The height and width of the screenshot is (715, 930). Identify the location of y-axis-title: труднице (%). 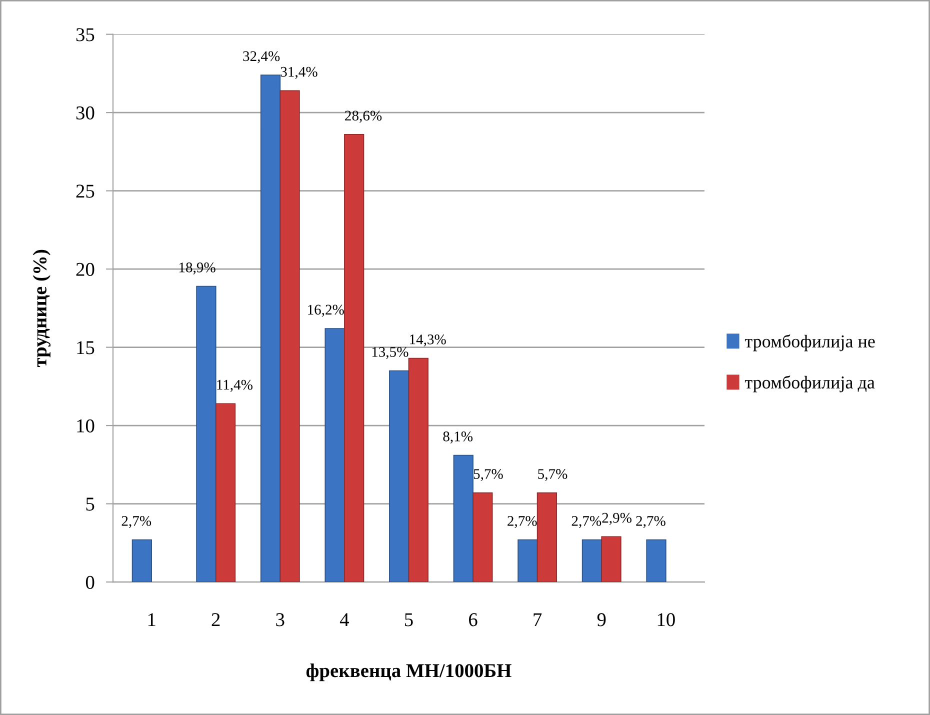
(41, 309).